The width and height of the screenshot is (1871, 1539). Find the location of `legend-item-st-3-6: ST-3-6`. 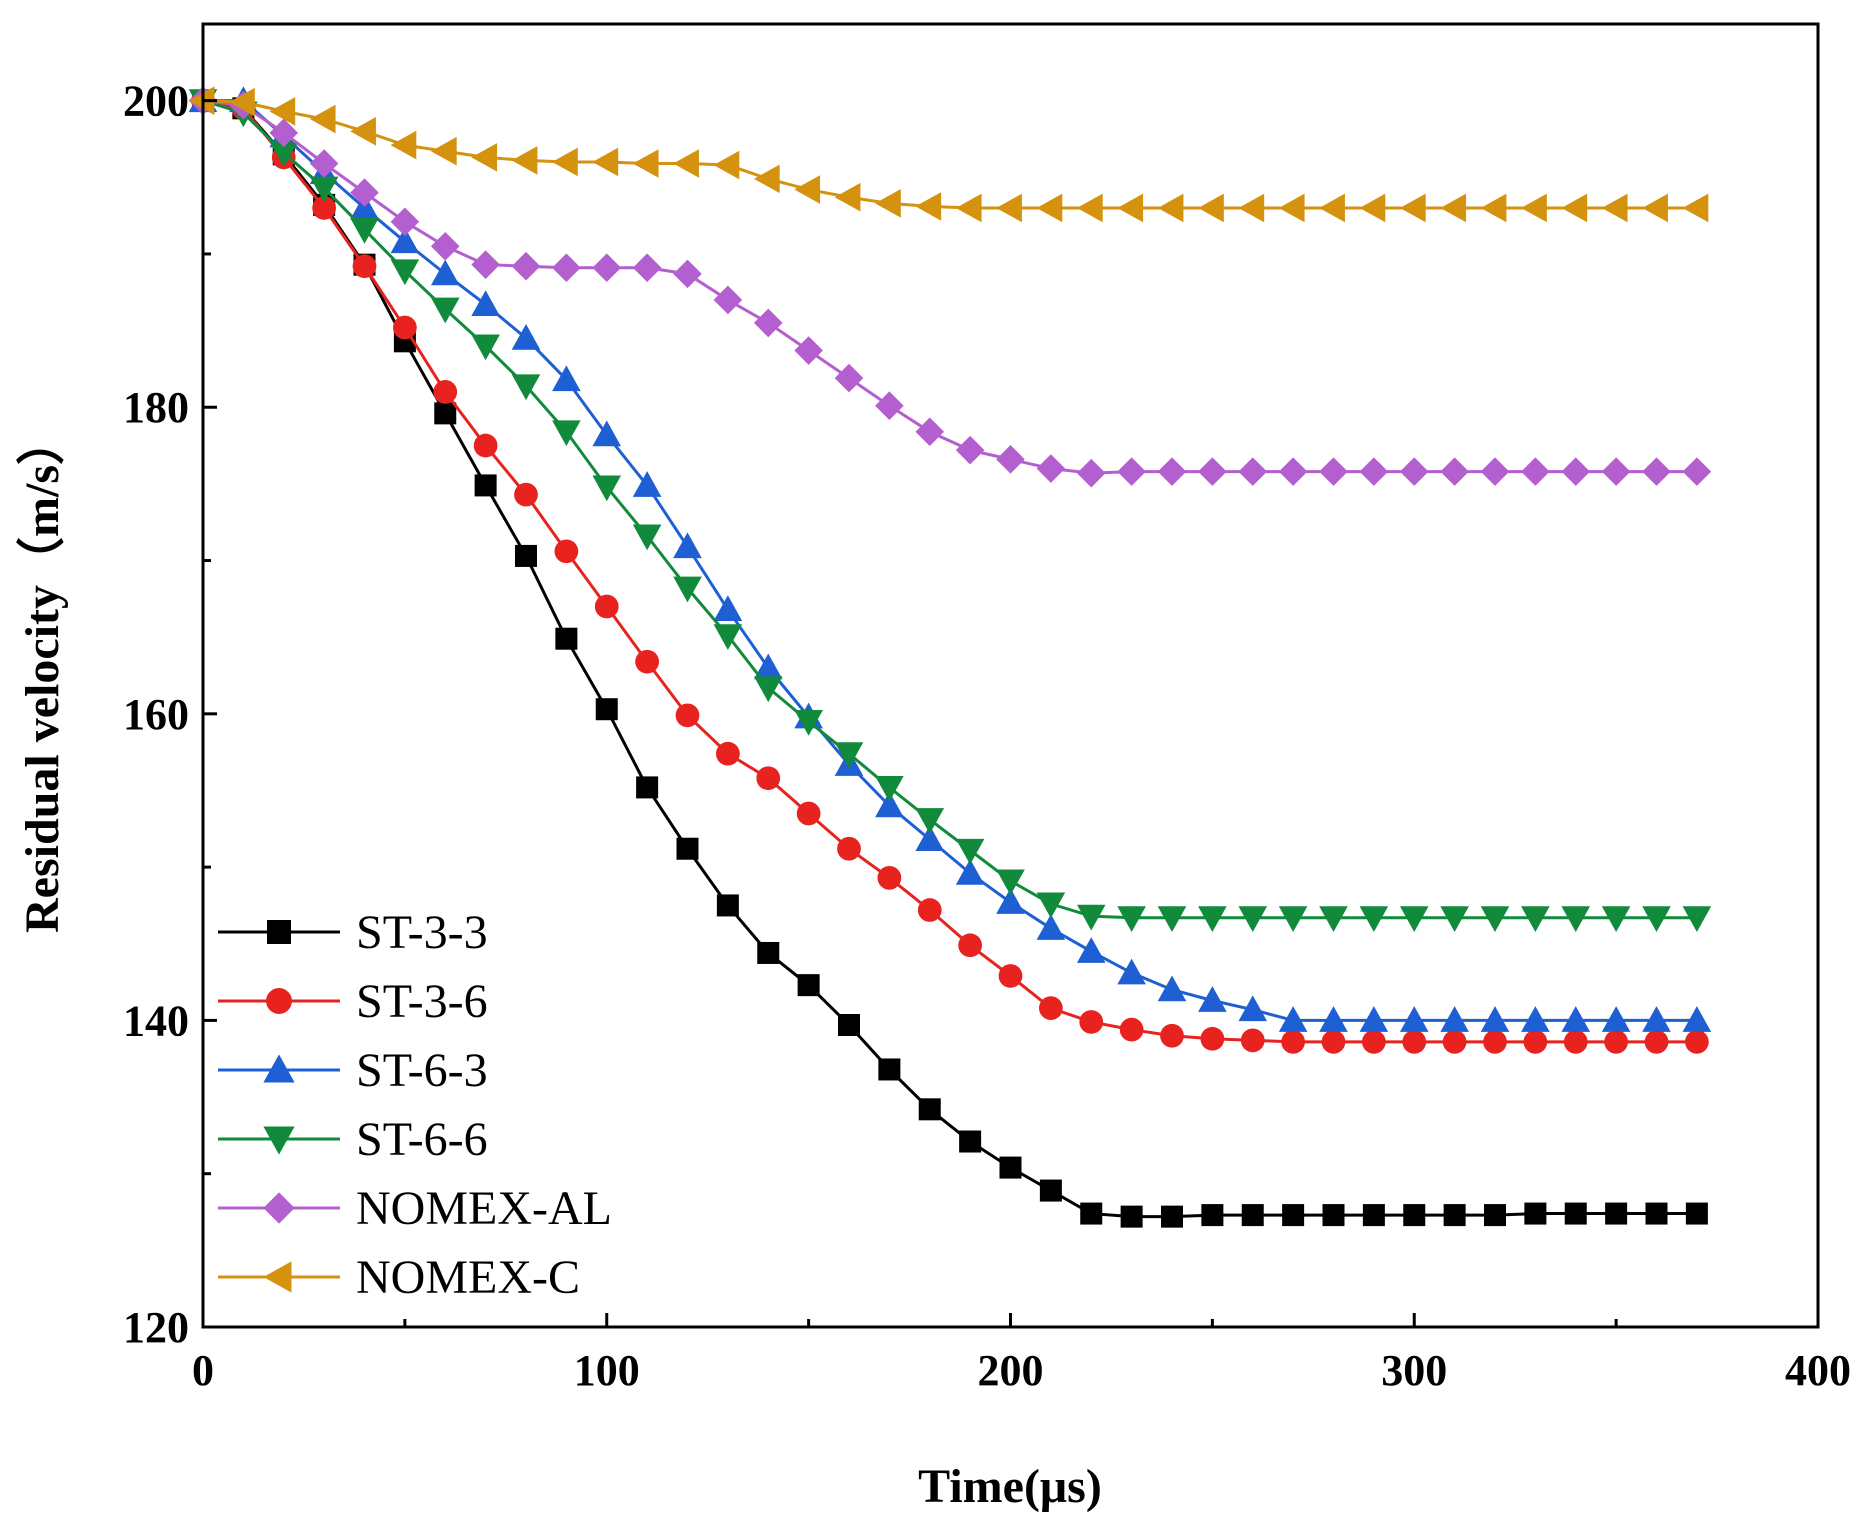

legend-item-st-3-6: ST-3-6 is located at coordinates (353, 1001).